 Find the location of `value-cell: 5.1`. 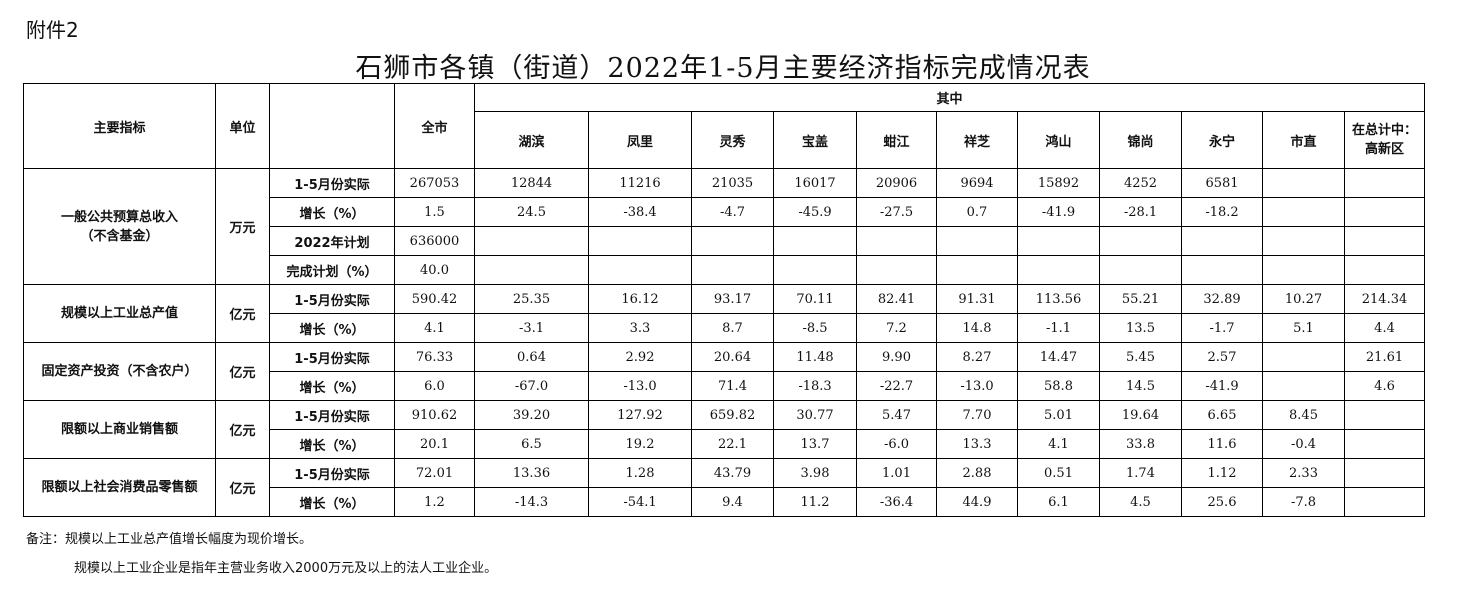

value-cell: 5.1 is located at coordinates (1303, 328).